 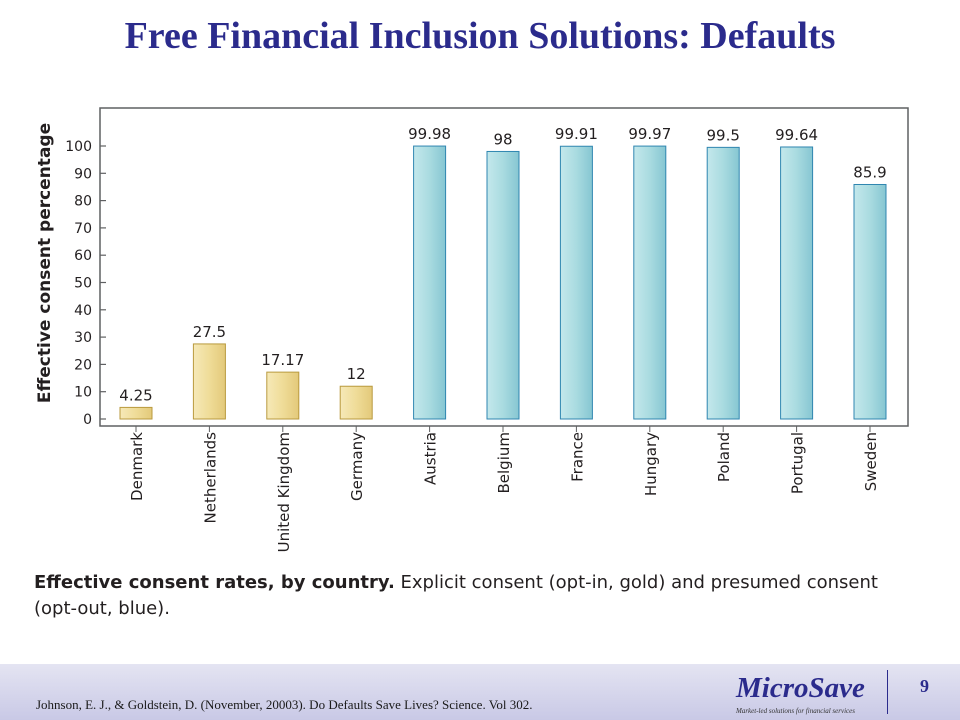 What do you see at coordinates (429, 134) in the screenshot?
I see `data-label: 99.98` at bounding box center [429, 134].